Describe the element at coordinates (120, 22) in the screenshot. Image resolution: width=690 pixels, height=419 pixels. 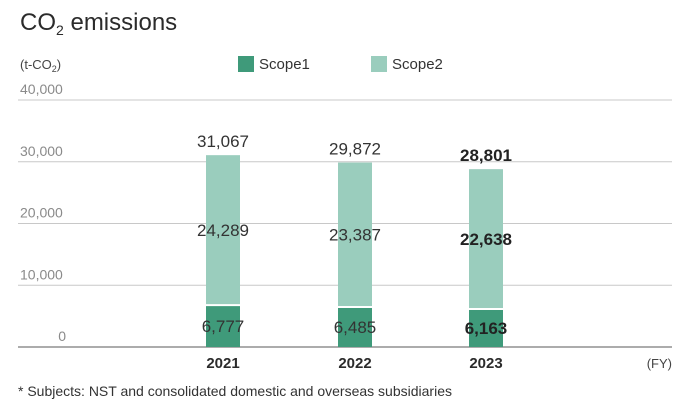
I see `title-rest: emissions` at that location.